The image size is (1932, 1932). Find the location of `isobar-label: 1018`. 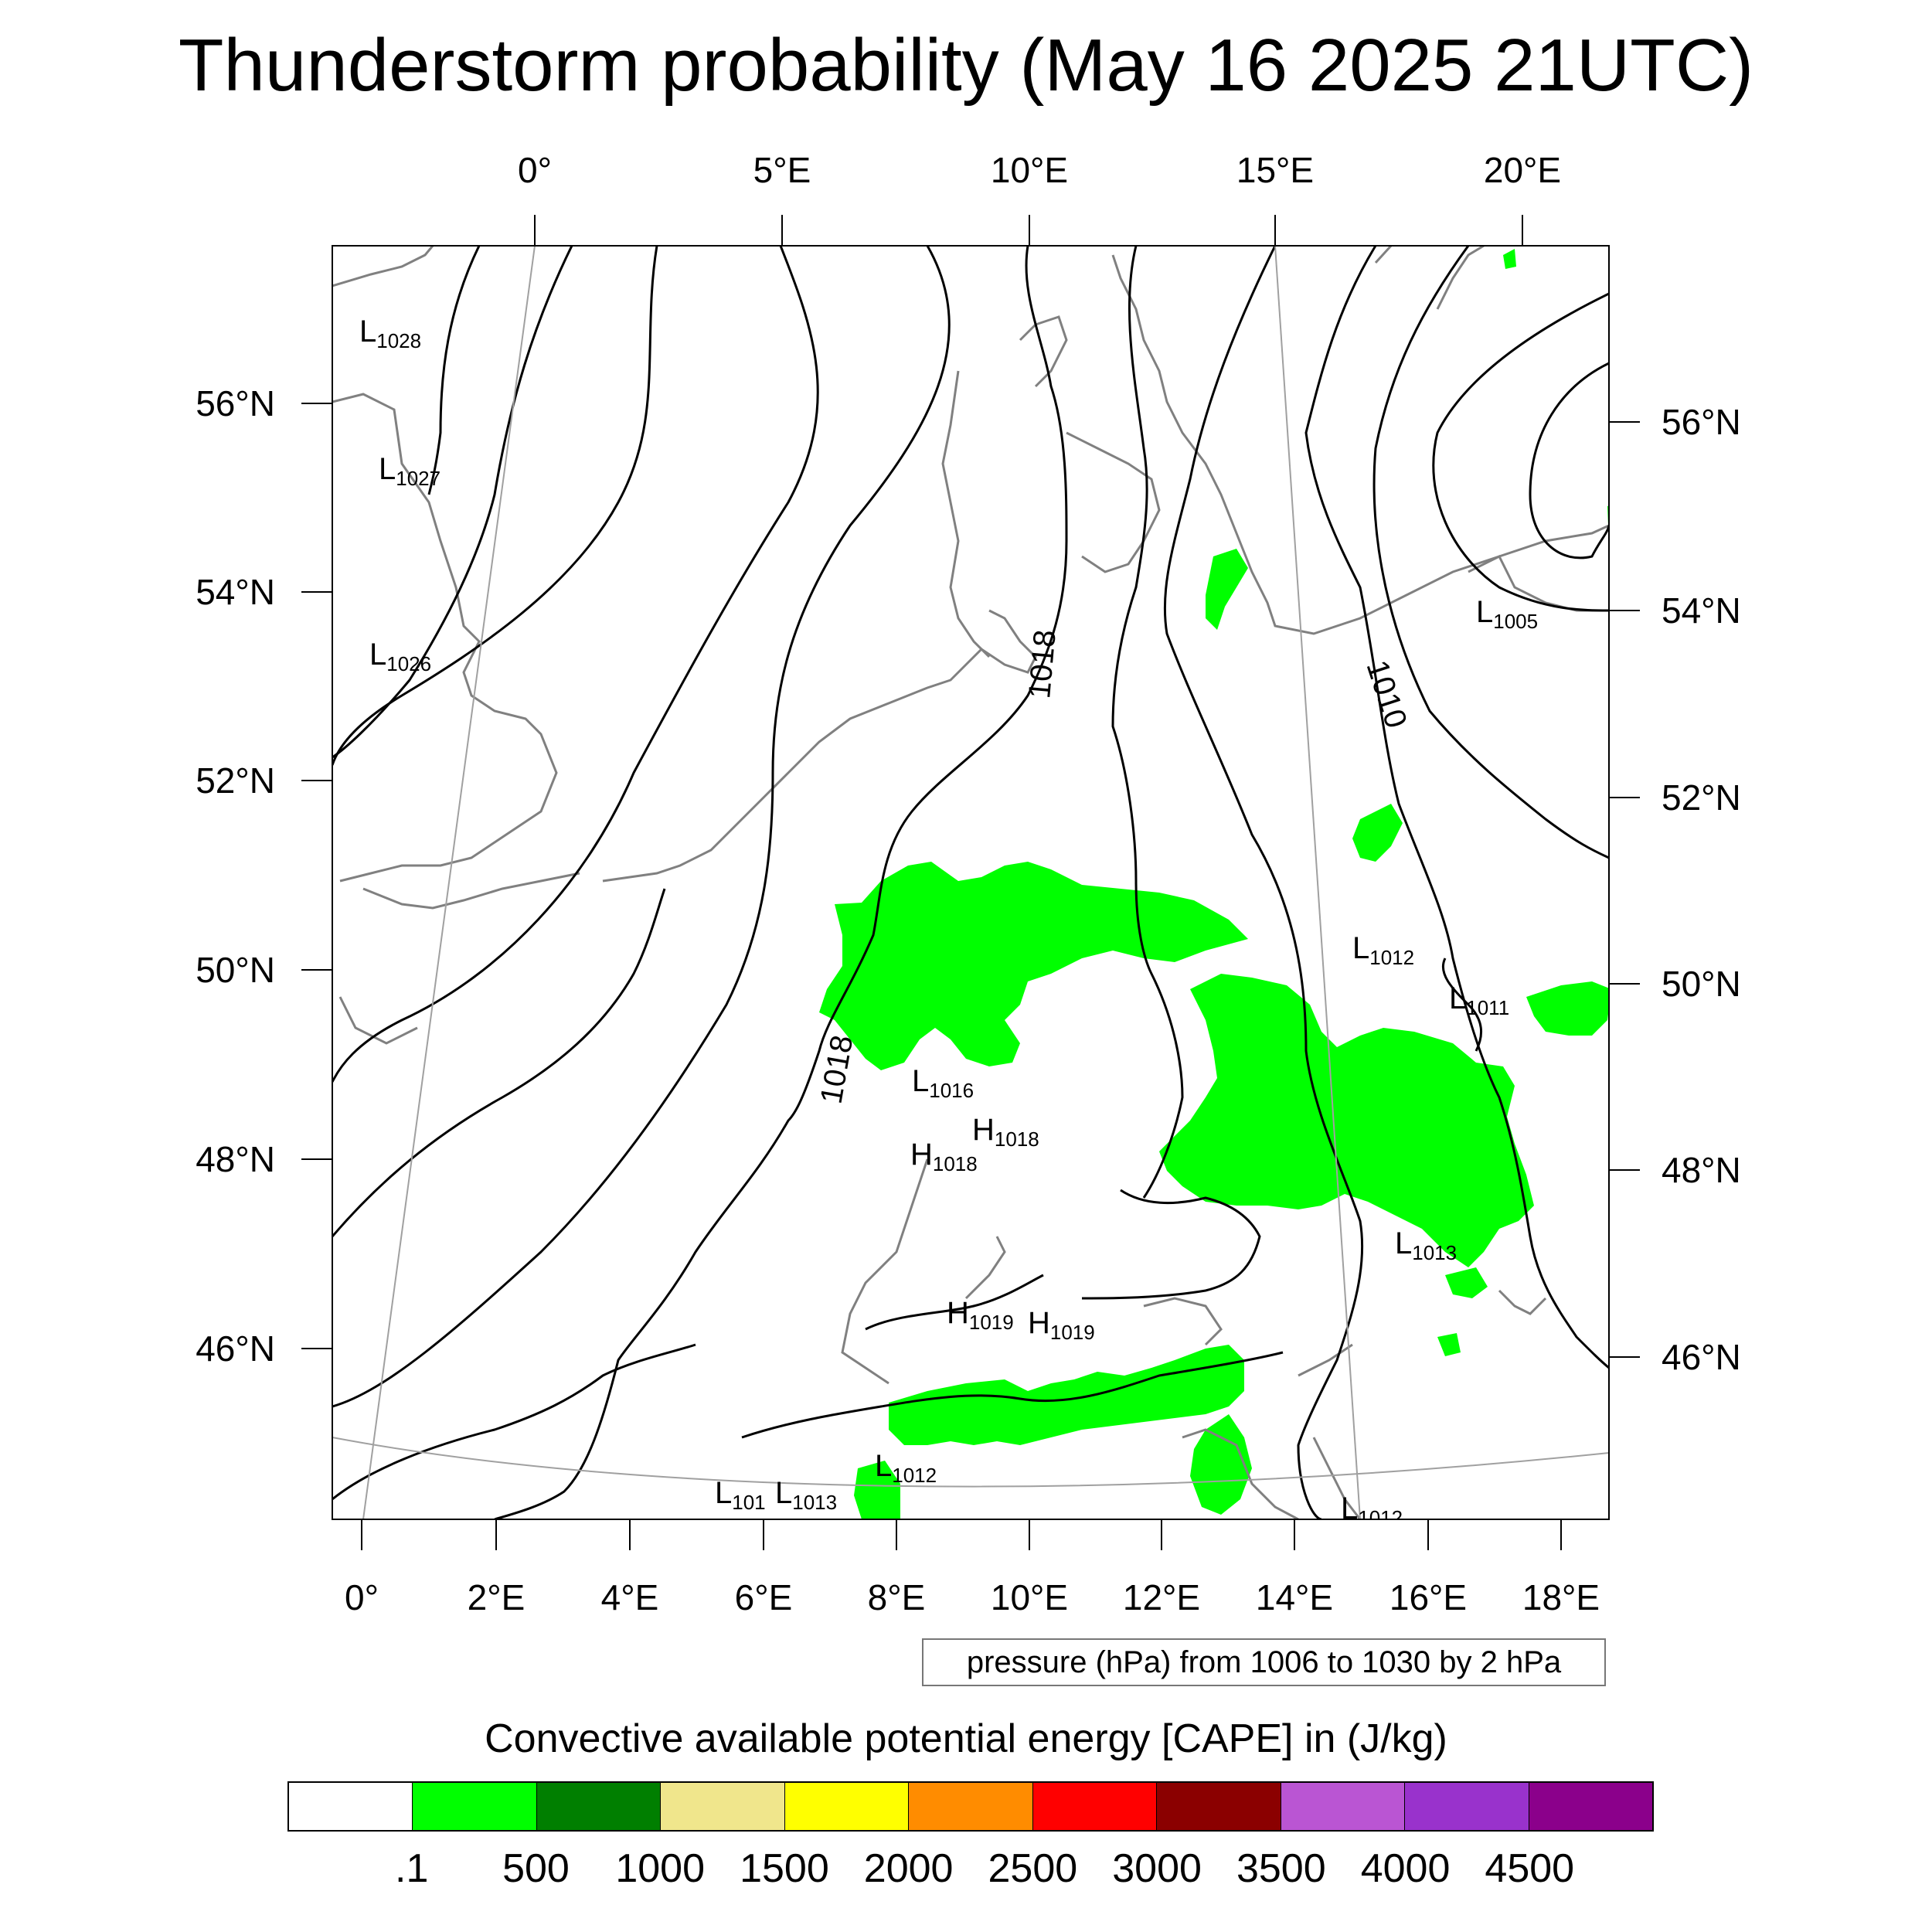

isobar-label: 1018 is located at coordinates (1042, 663).